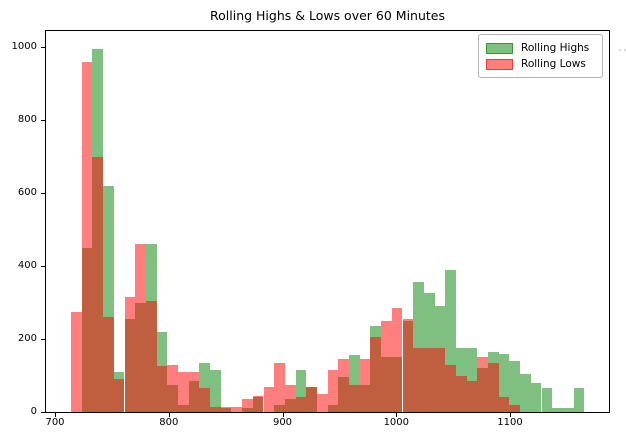 This screenshot has height=445, width=626. I want to click on x-tick-label: 800, so click(169, 422).